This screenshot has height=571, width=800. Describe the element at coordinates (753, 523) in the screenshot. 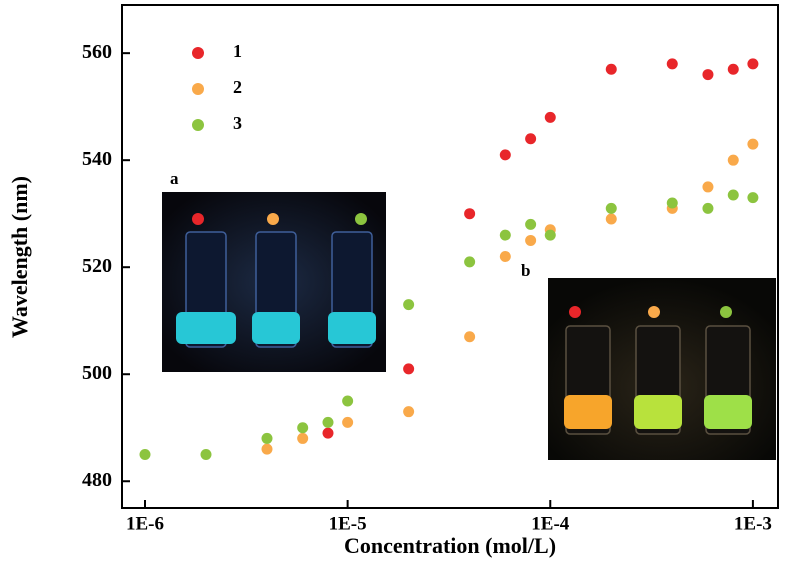

I see `x-tick-label: 1E-3` at that location.